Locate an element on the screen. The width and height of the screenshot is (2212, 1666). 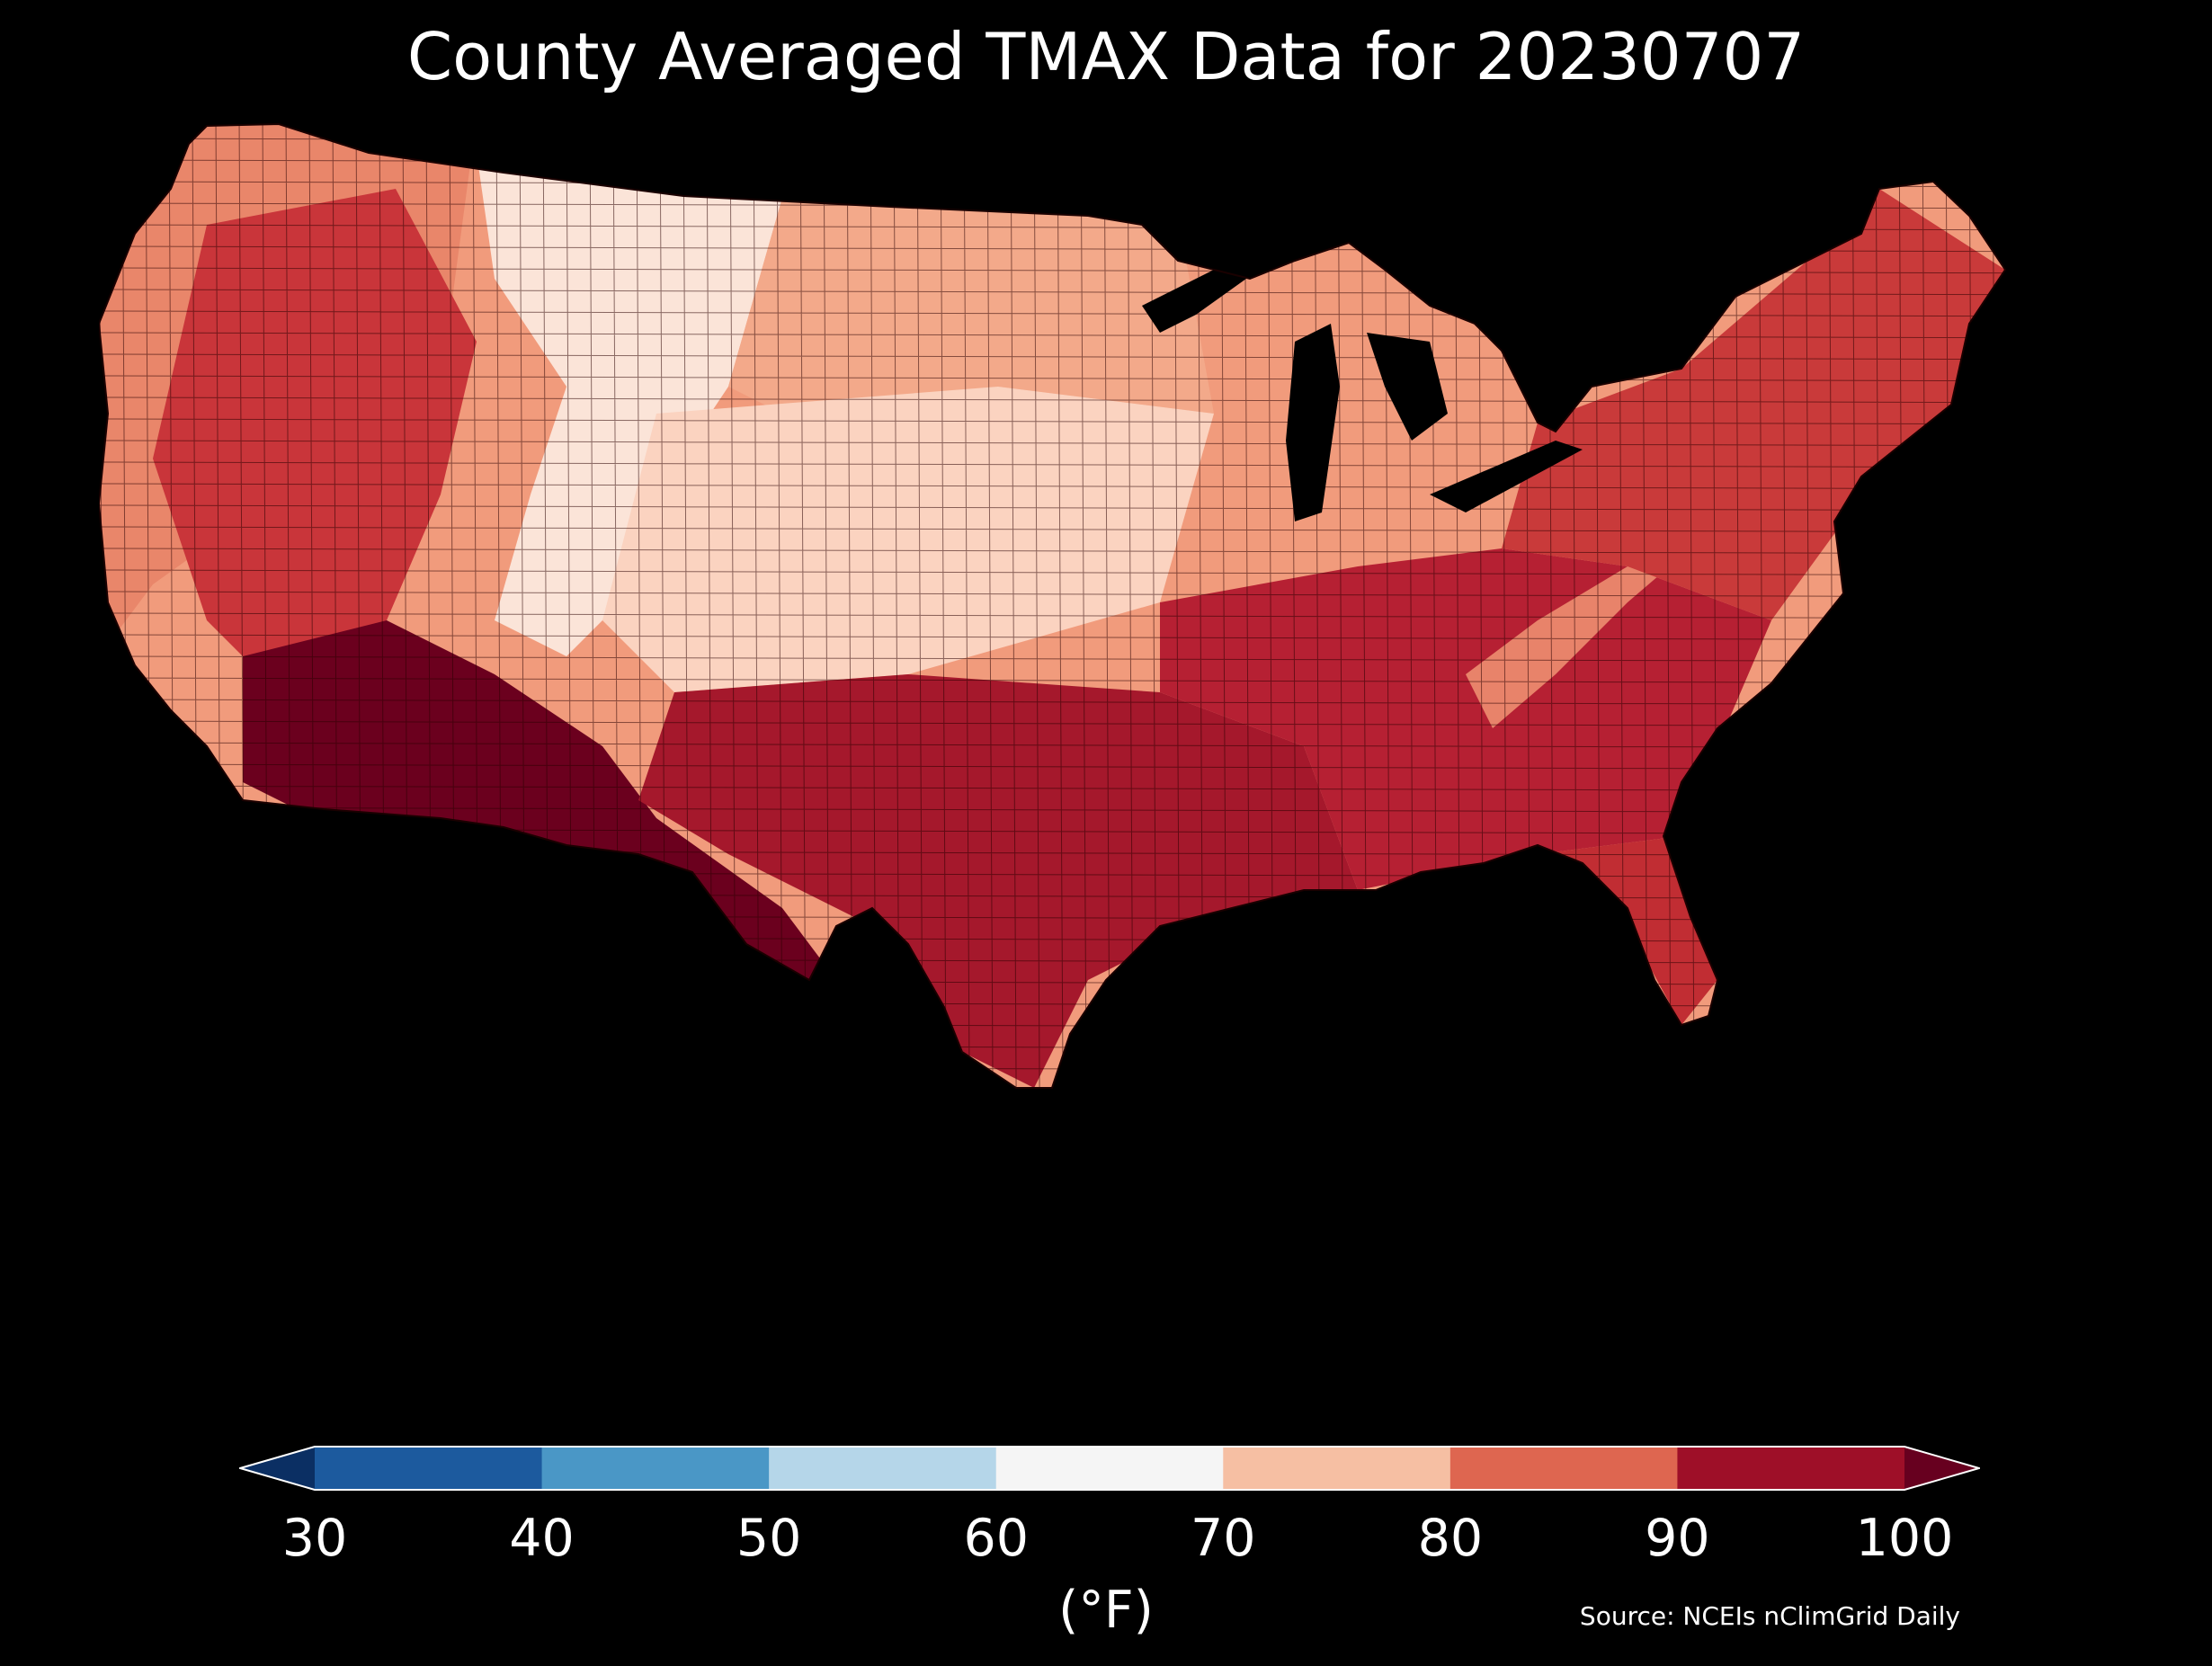
tick-label-50: 50 is located at coordinates (769, 1538).